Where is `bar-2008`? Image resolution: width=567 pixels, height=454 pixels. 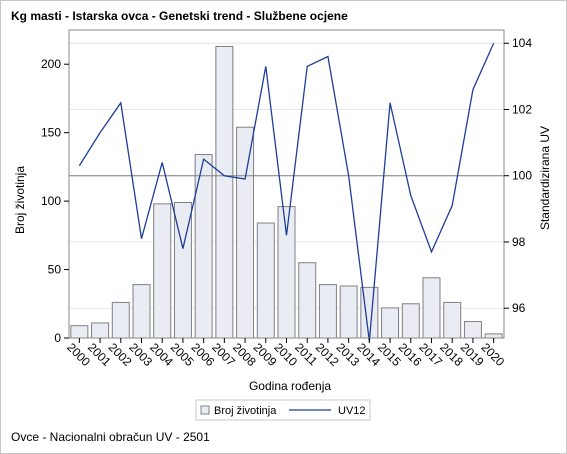
bar-2008 is located at coordinates (245, 232).